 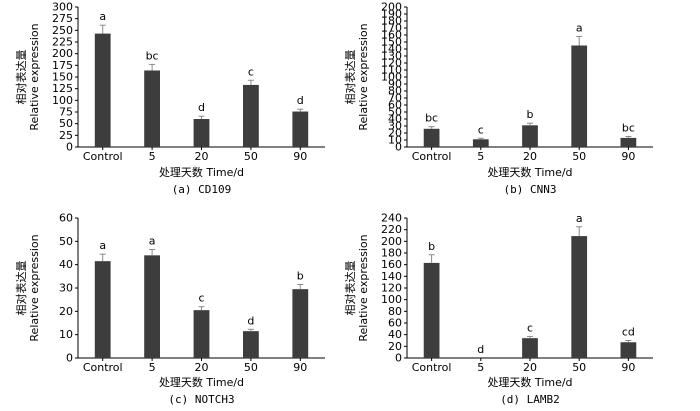 I want to click on y-tick-label: 175, so click(x=62, y=65).